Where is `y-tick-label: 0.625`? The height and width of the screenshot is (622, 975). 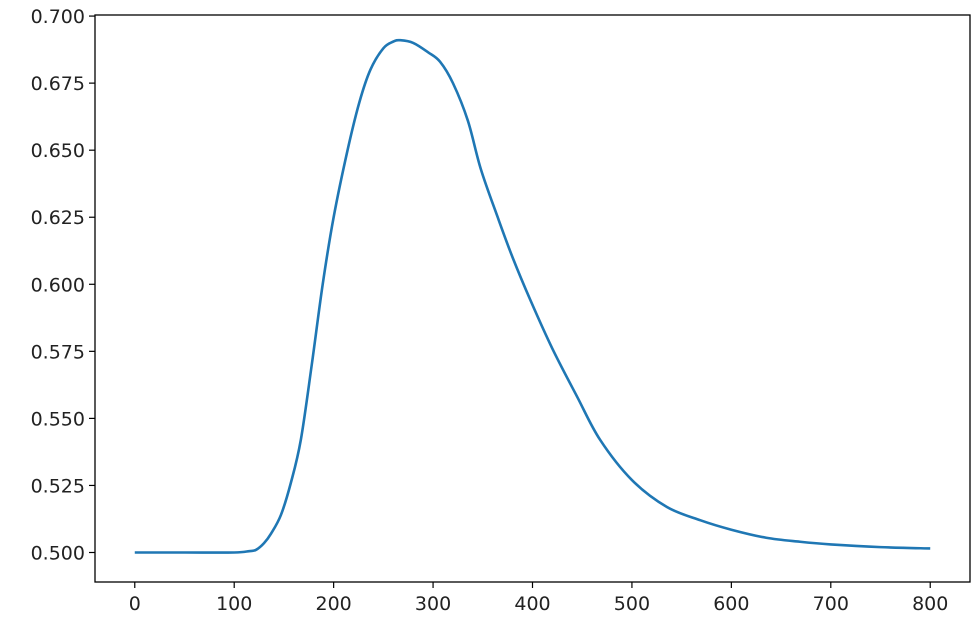
y-tick-label: 0.625 is located at coordinates (58, 218).